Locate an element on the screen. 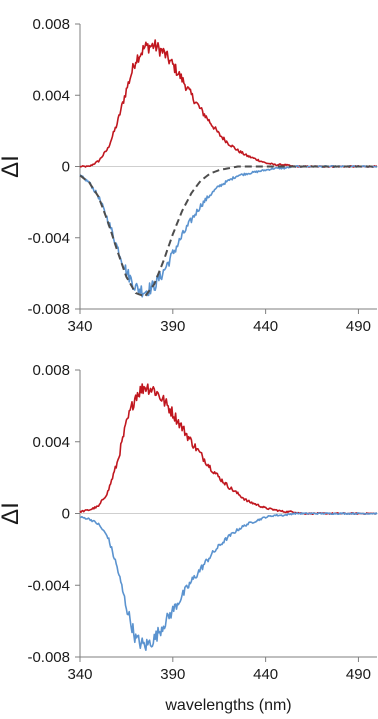  x-axis-title: wavelengths (nm) is located at coordinates (227, 705).